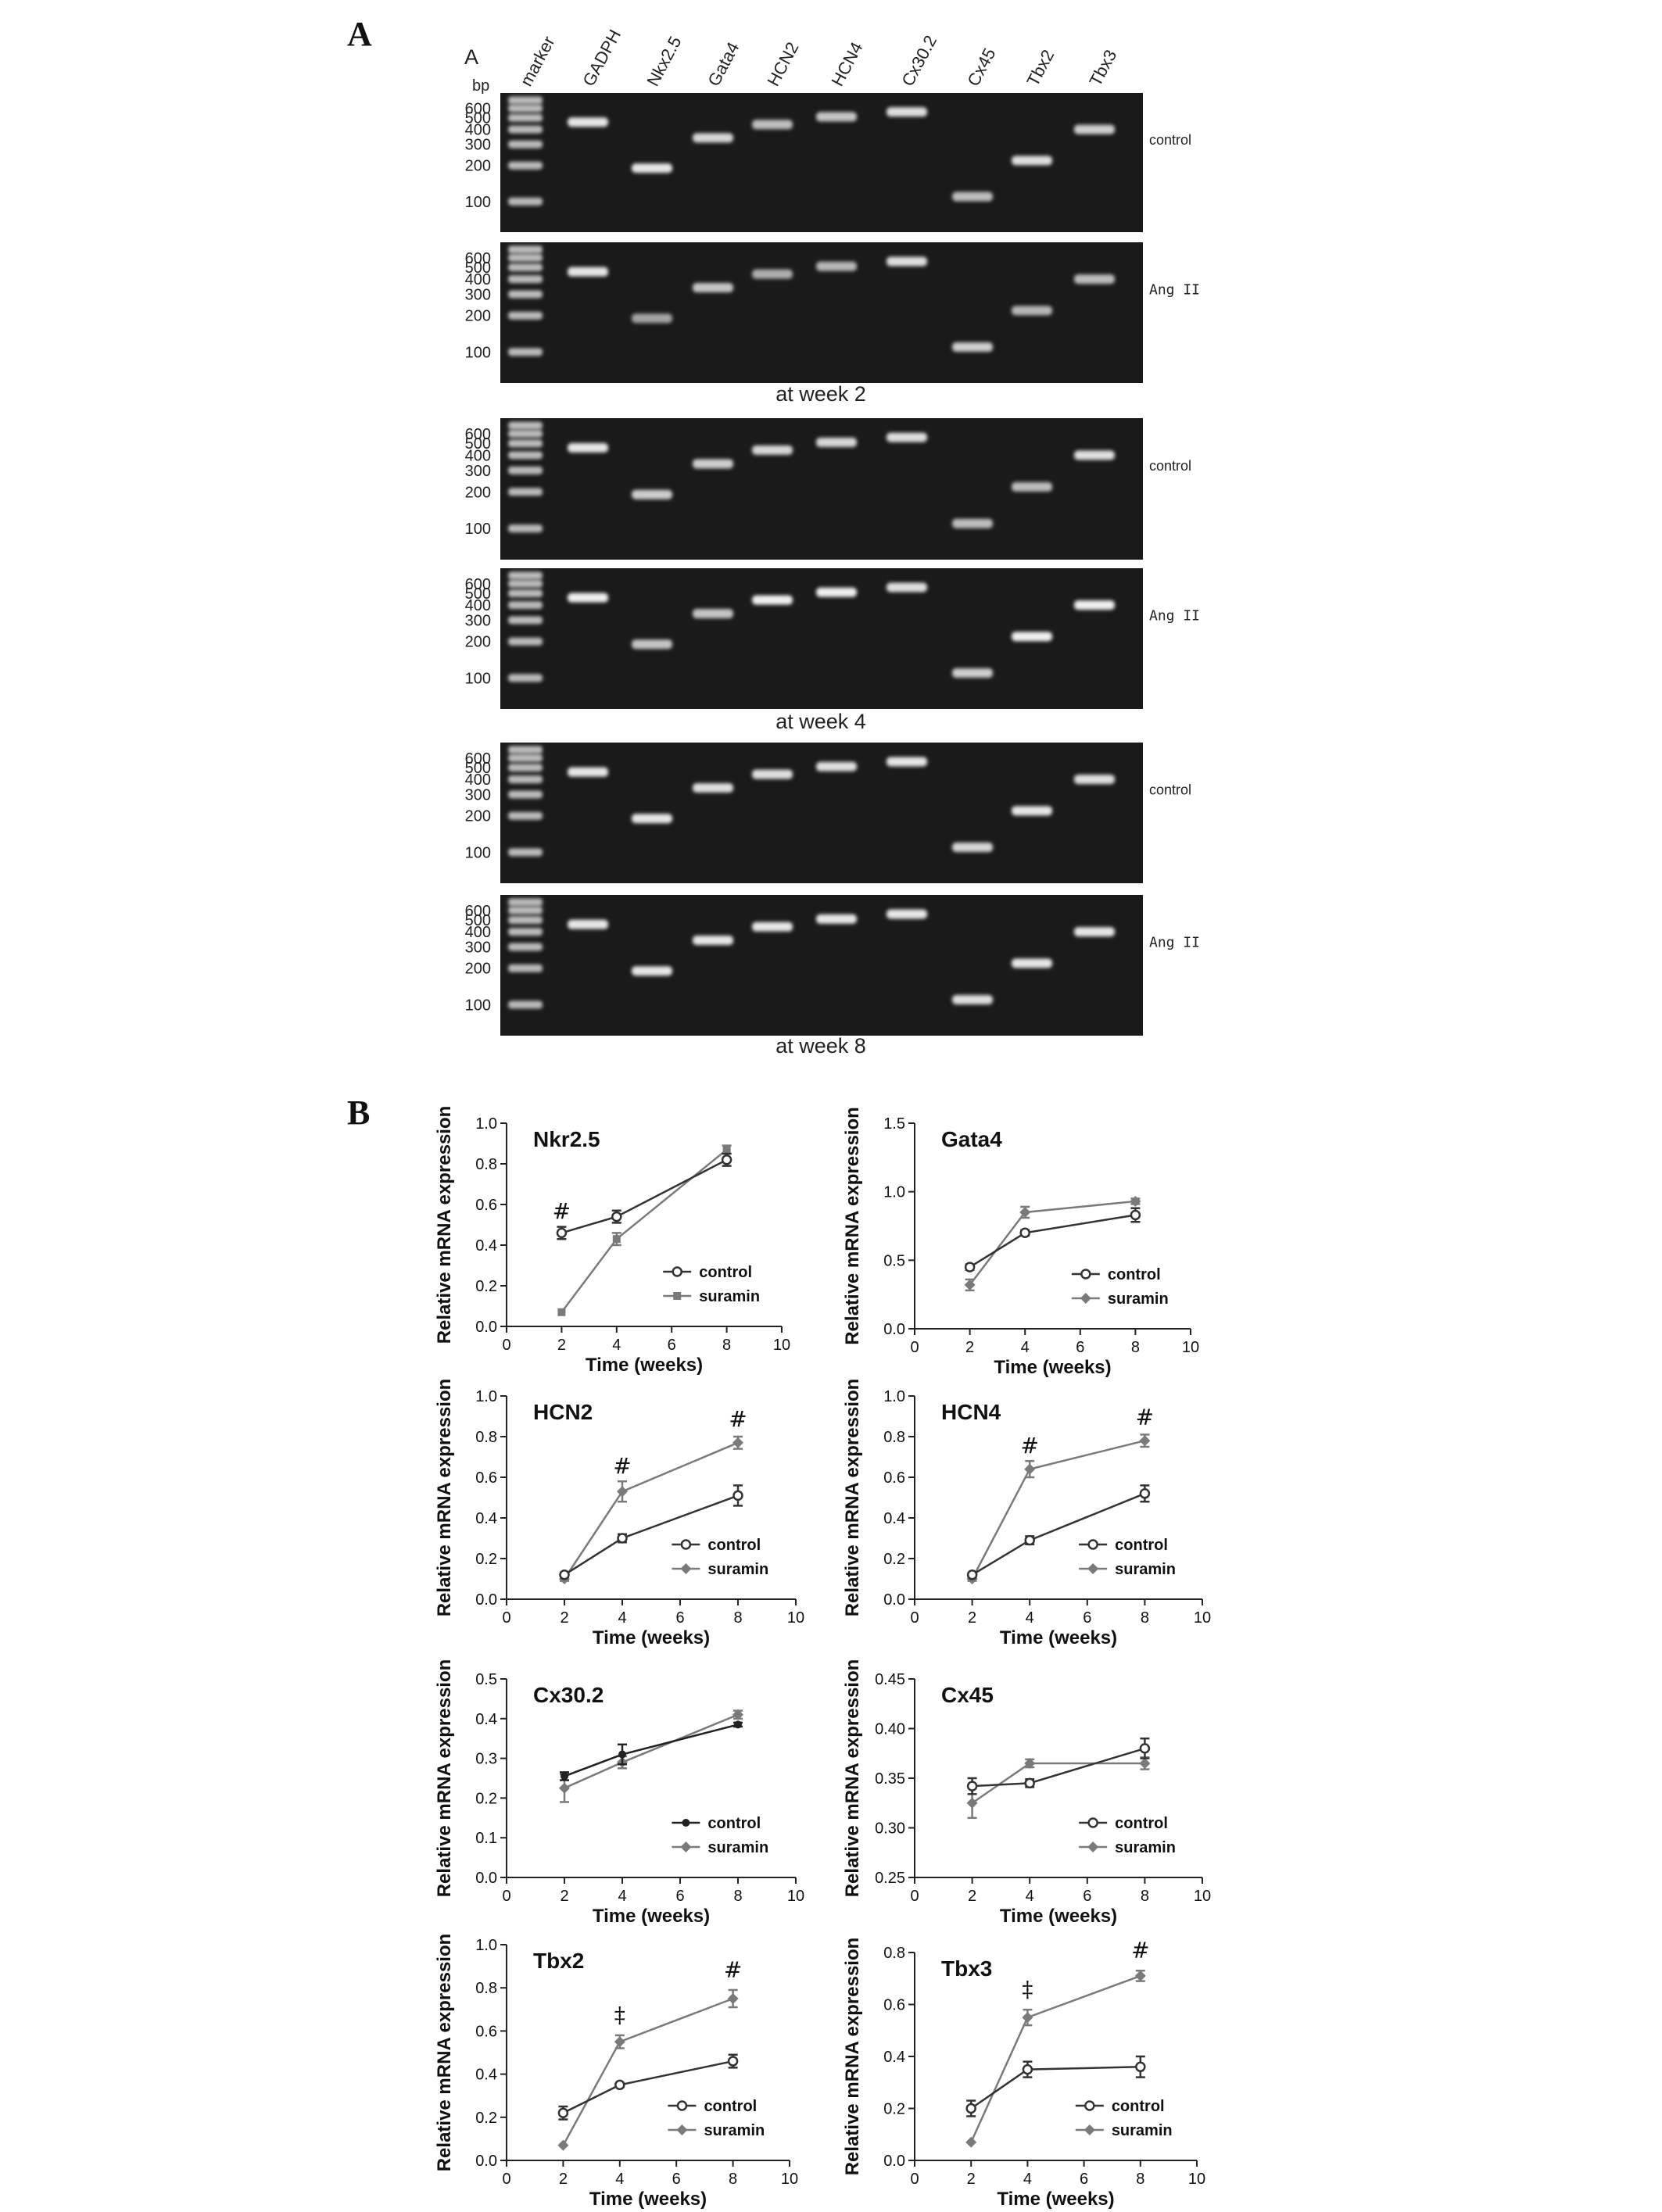 The height and width of the screenshot is (2212, 1662). Describe the element at coordinates (890, 1829) in the screenshot. I see `y-tick-label: 0.30` at that location.